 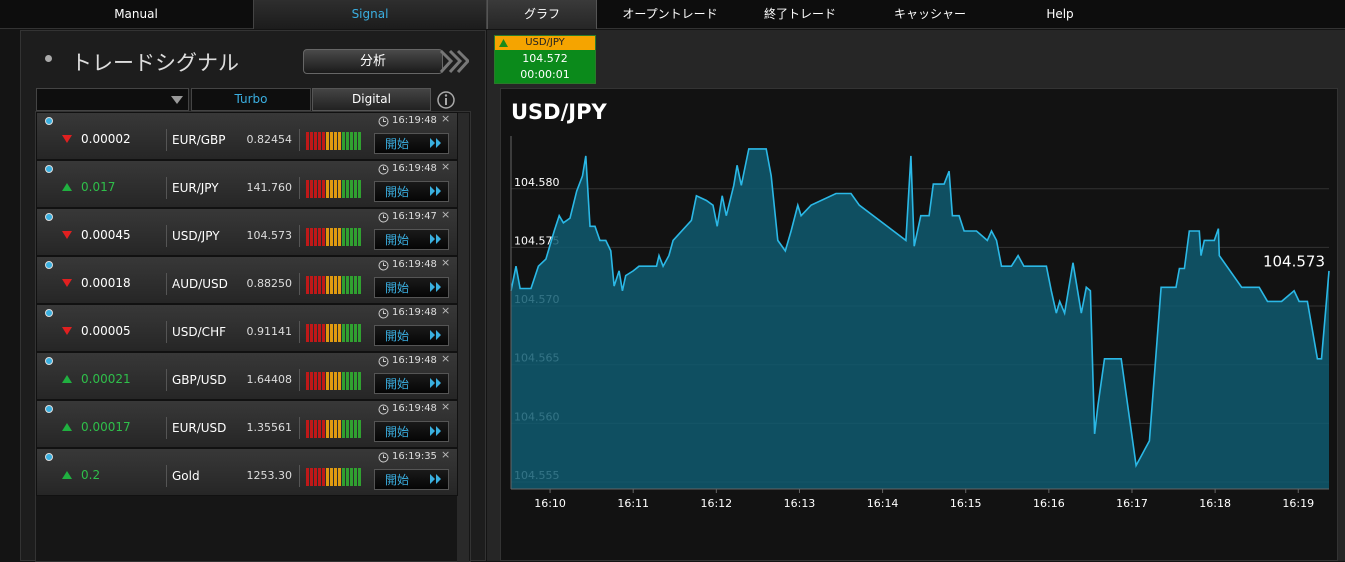 I want to click on signal-price: 1.64408, so click(x=269, y=379).